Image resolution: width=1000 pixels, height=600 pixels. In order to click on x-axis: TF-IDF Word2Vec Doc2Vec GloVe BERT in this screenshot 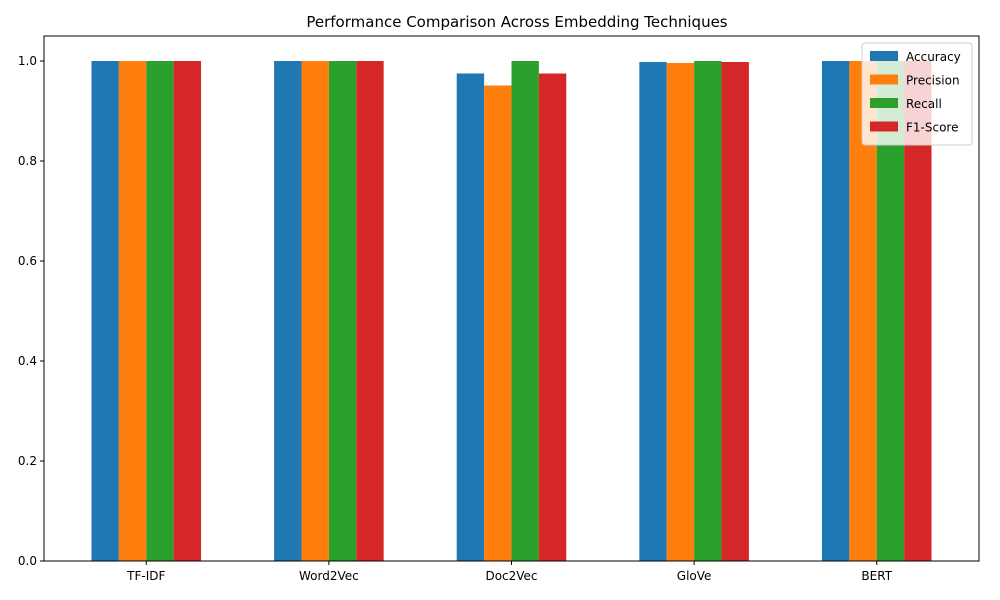, I will do `click(509, 572)`.